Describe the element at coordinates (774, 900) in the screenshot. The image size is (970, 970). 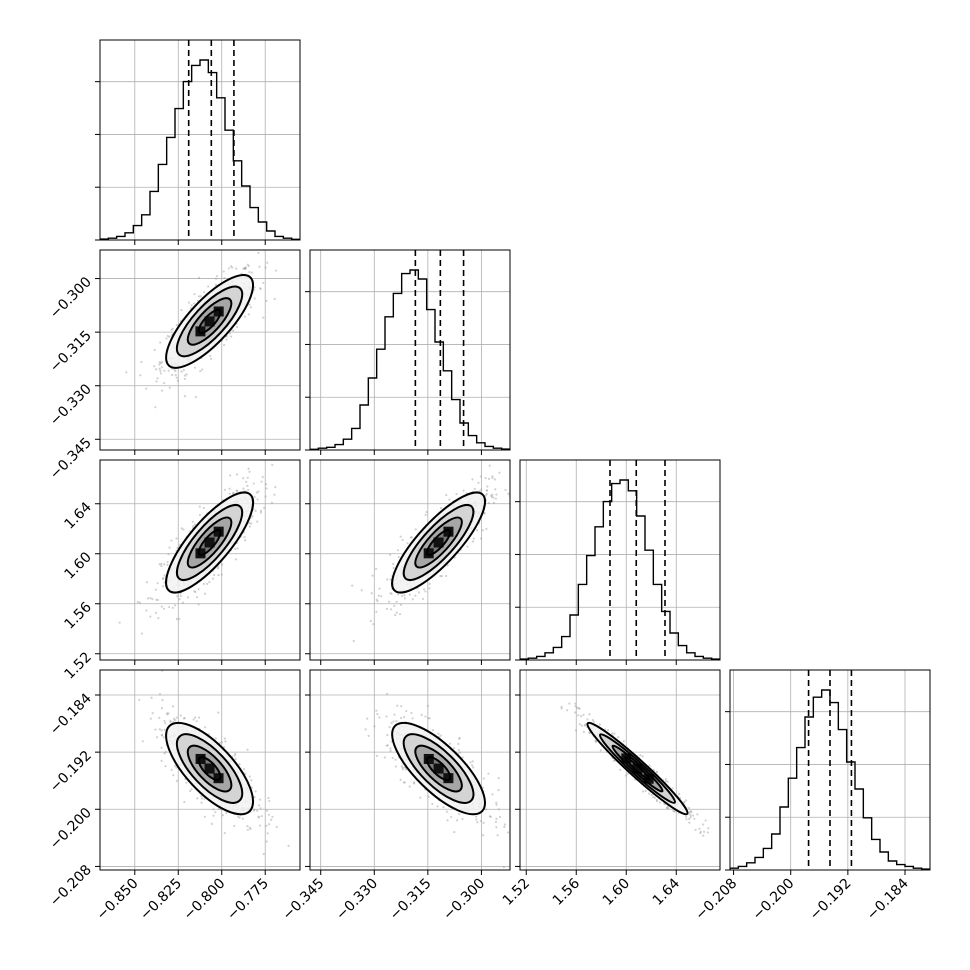
I see `x-tick-label: −0.200` at that location.